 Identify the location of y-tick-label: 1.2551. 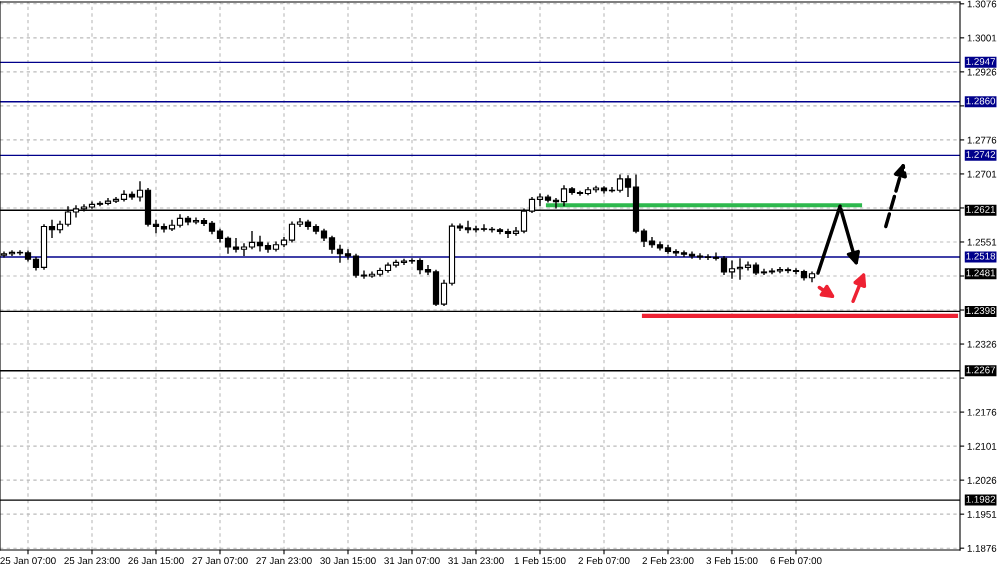
(982, 242).